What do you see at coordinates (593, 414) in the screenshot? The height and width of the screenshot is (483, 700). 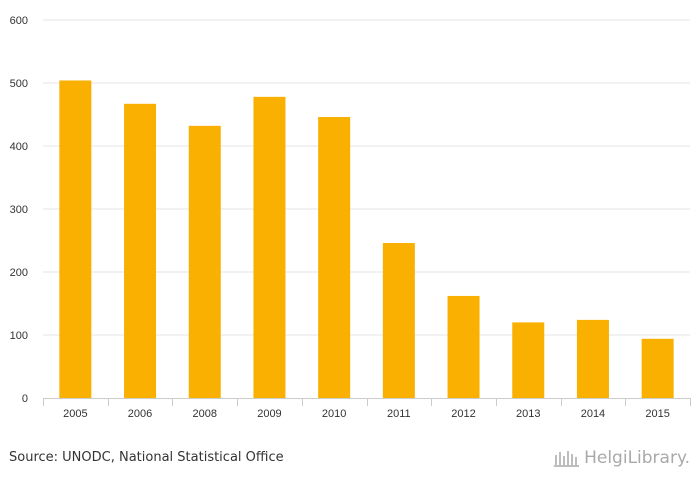 I see `x-tick-label: 2014` at bounding box center [593, 414].